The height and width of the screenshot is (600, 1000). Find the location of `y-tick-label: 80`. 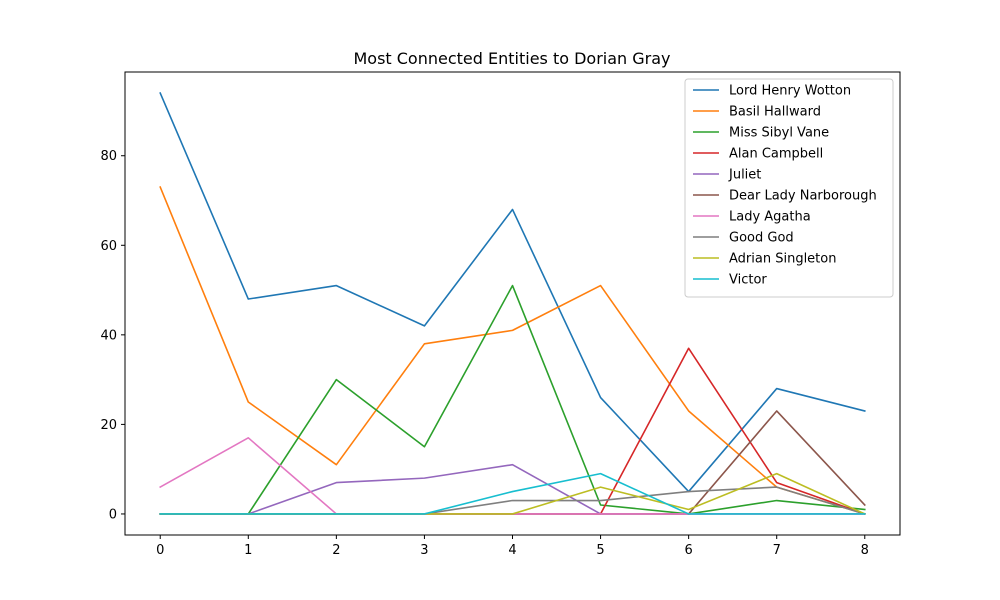

y-tick-label: 80 is located at coordinates (108, 156).